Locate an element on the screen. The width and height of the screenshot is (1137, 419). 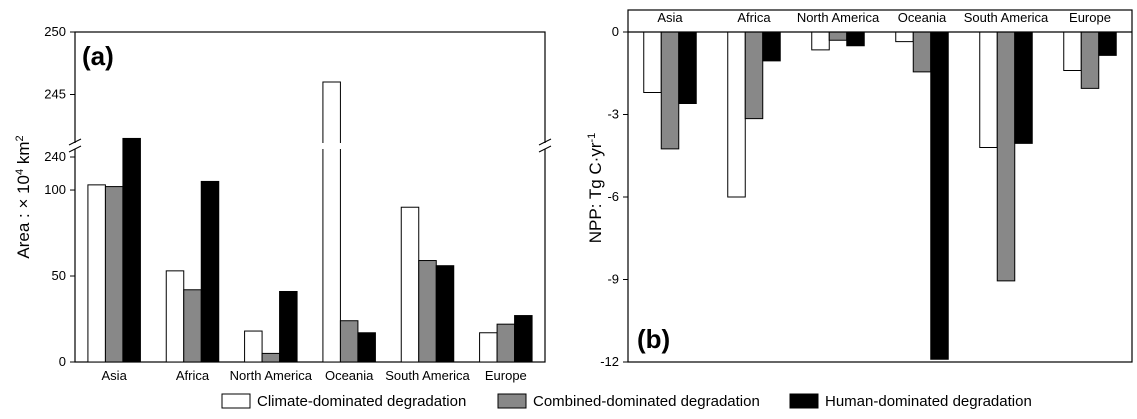
panel-b-category-label: Asia is located at coordinates (670, 17).